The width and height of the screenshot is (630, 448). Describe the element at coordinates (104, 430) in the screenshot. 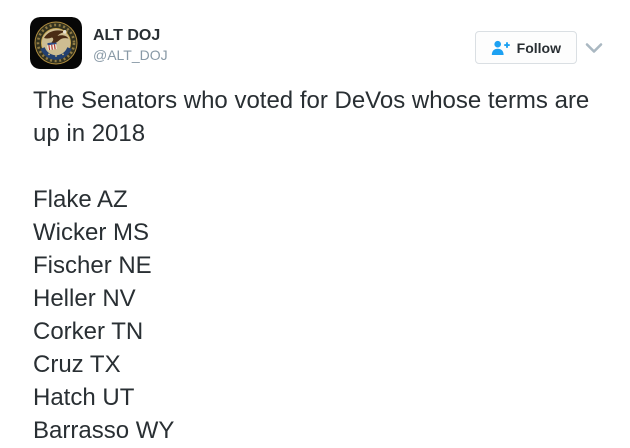

I see `senator-line: Barrasso WY` at that location.